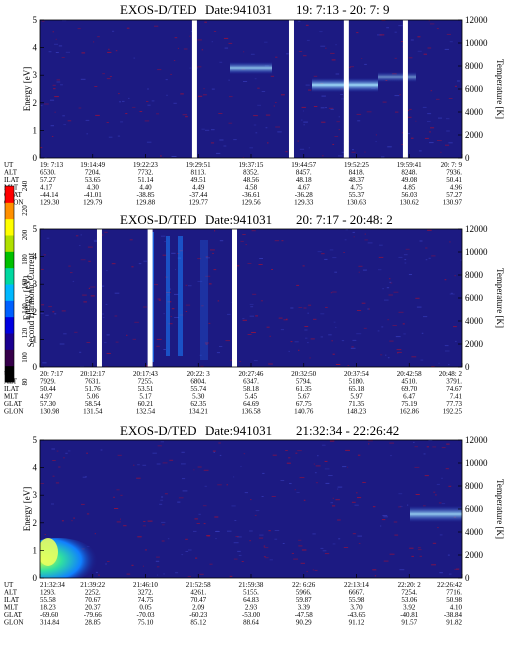  I want to click on table-cell: 60.21, so click(146, 404).